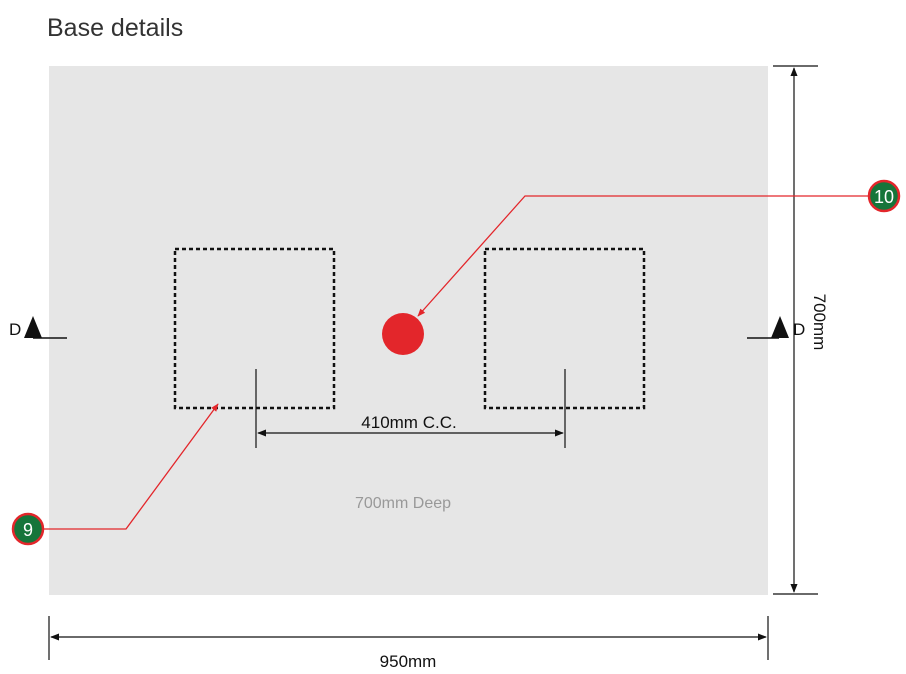 Image resolution: width=906 pixels, height=674 pixels. I want to click on callout-10: 10, so click(884, 196).